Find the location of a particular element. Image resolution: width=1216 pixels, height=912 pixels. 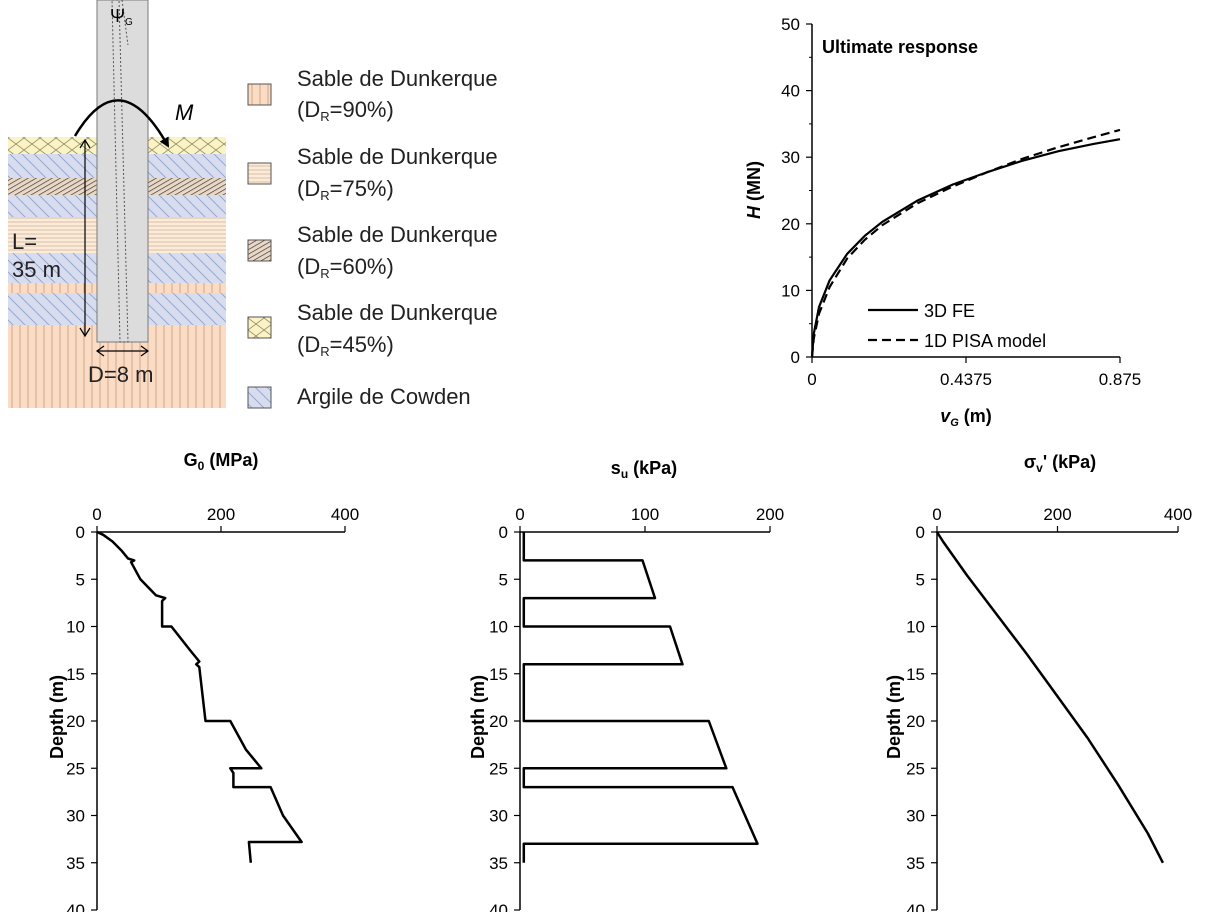

legend-sand-60-detail: (DR=60%) is located at coordinates (345, 267).